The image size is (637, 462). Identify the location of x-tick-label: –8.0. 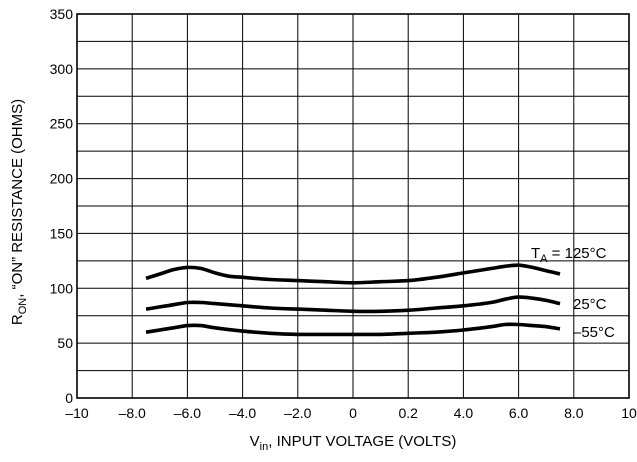
(132, 413).